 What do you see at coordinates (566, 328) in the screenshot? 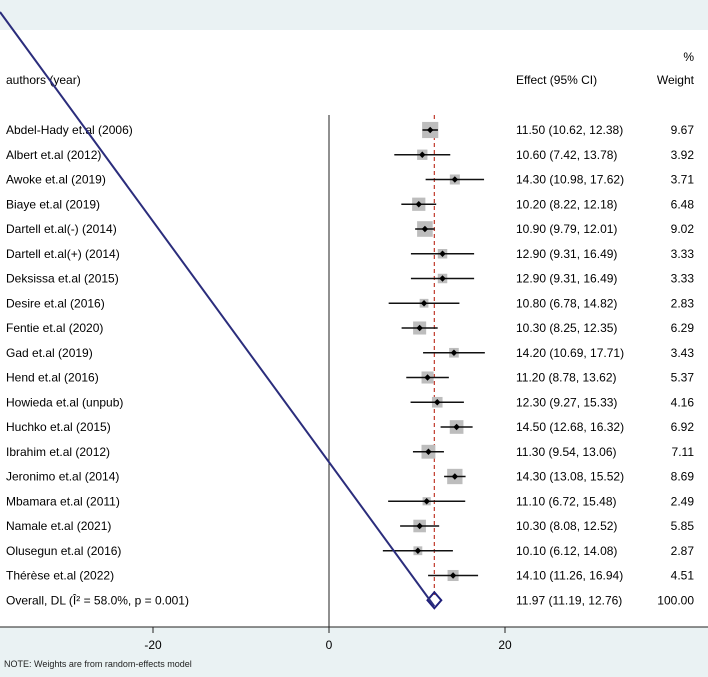
I see `effect-ci: 10.30 (8.25, 12.35)` at bounding box center [566, 328].